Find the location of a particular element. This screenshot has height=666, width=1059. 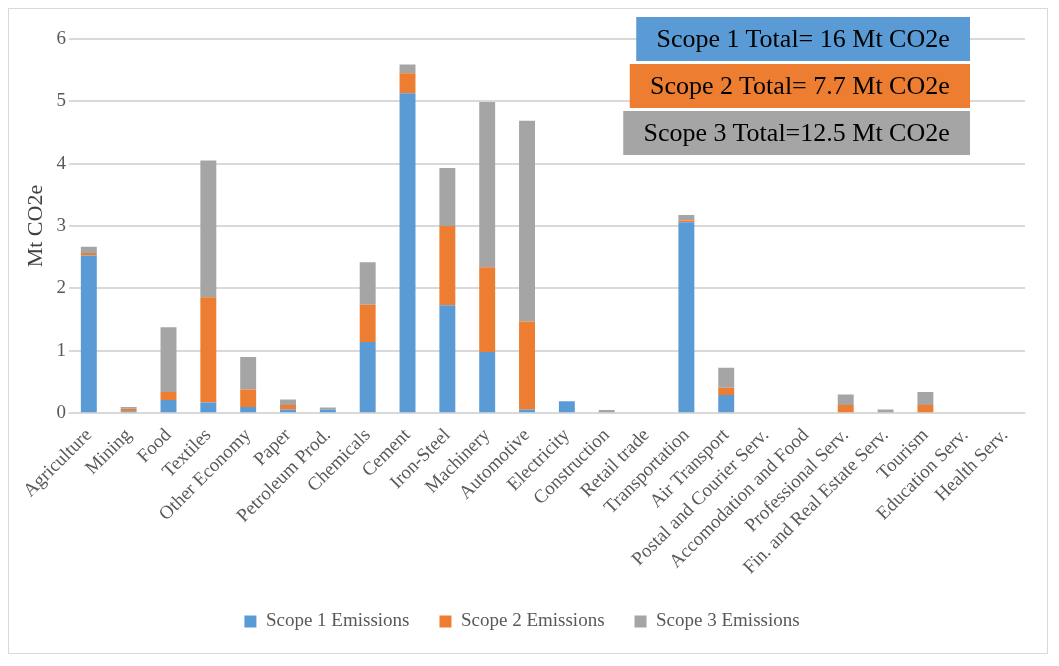

legend-label: Scope 1 Emissions is located at coordinates (337, 620).